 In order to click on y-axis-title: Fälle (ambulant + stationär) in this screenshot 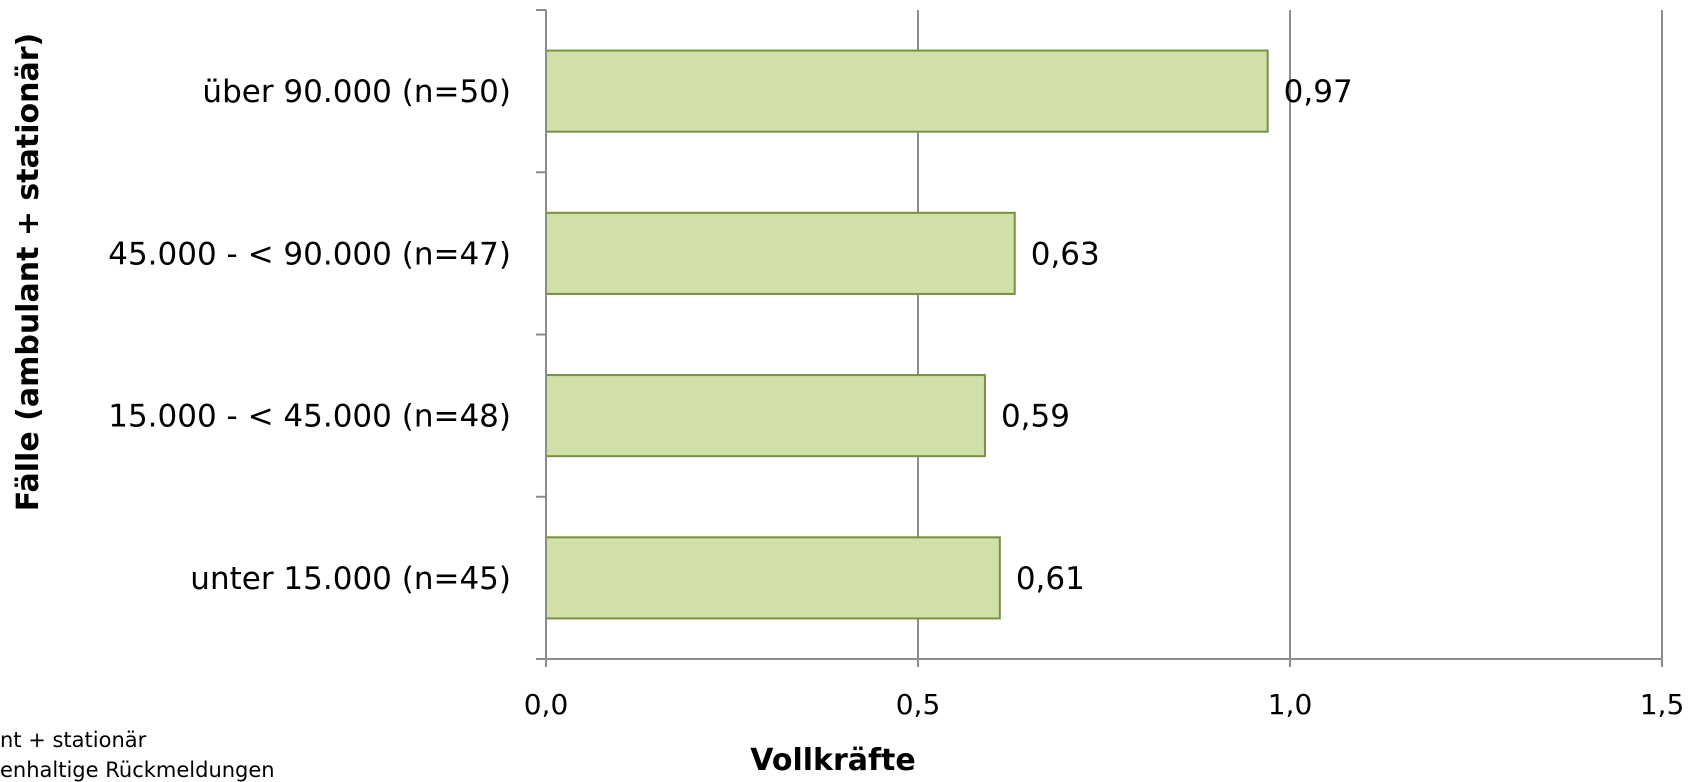, I will do `click(28, 272)`.